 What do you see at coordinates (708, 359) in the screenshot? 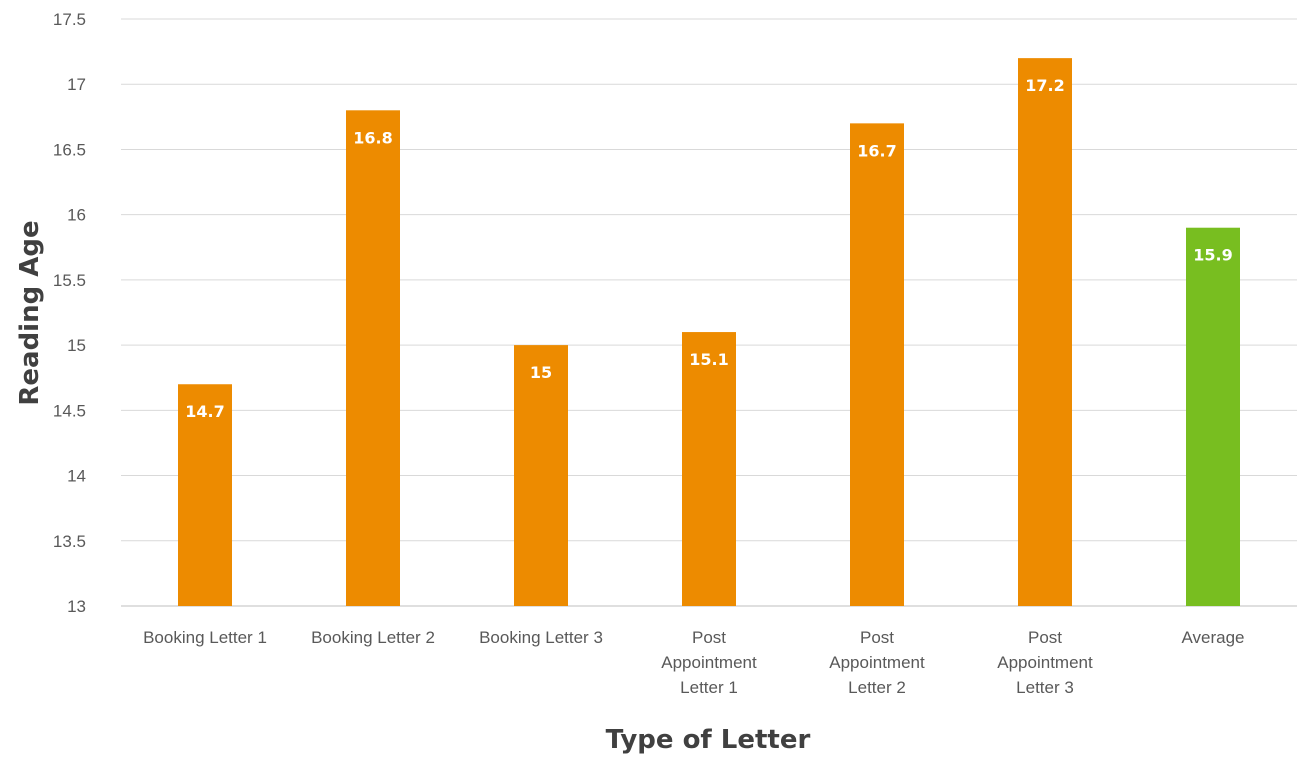
I see `data-label: 15.1` at bounding box center [708, 359].